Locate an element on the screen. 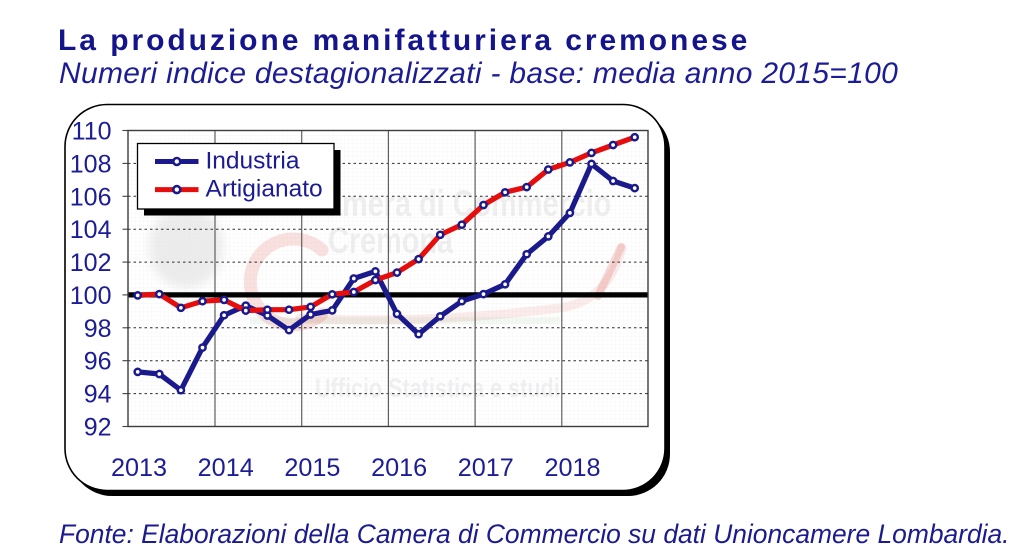 This screenshot has width=1024, height=552. svg-text: 2015 is located at coordinates (312, 468).